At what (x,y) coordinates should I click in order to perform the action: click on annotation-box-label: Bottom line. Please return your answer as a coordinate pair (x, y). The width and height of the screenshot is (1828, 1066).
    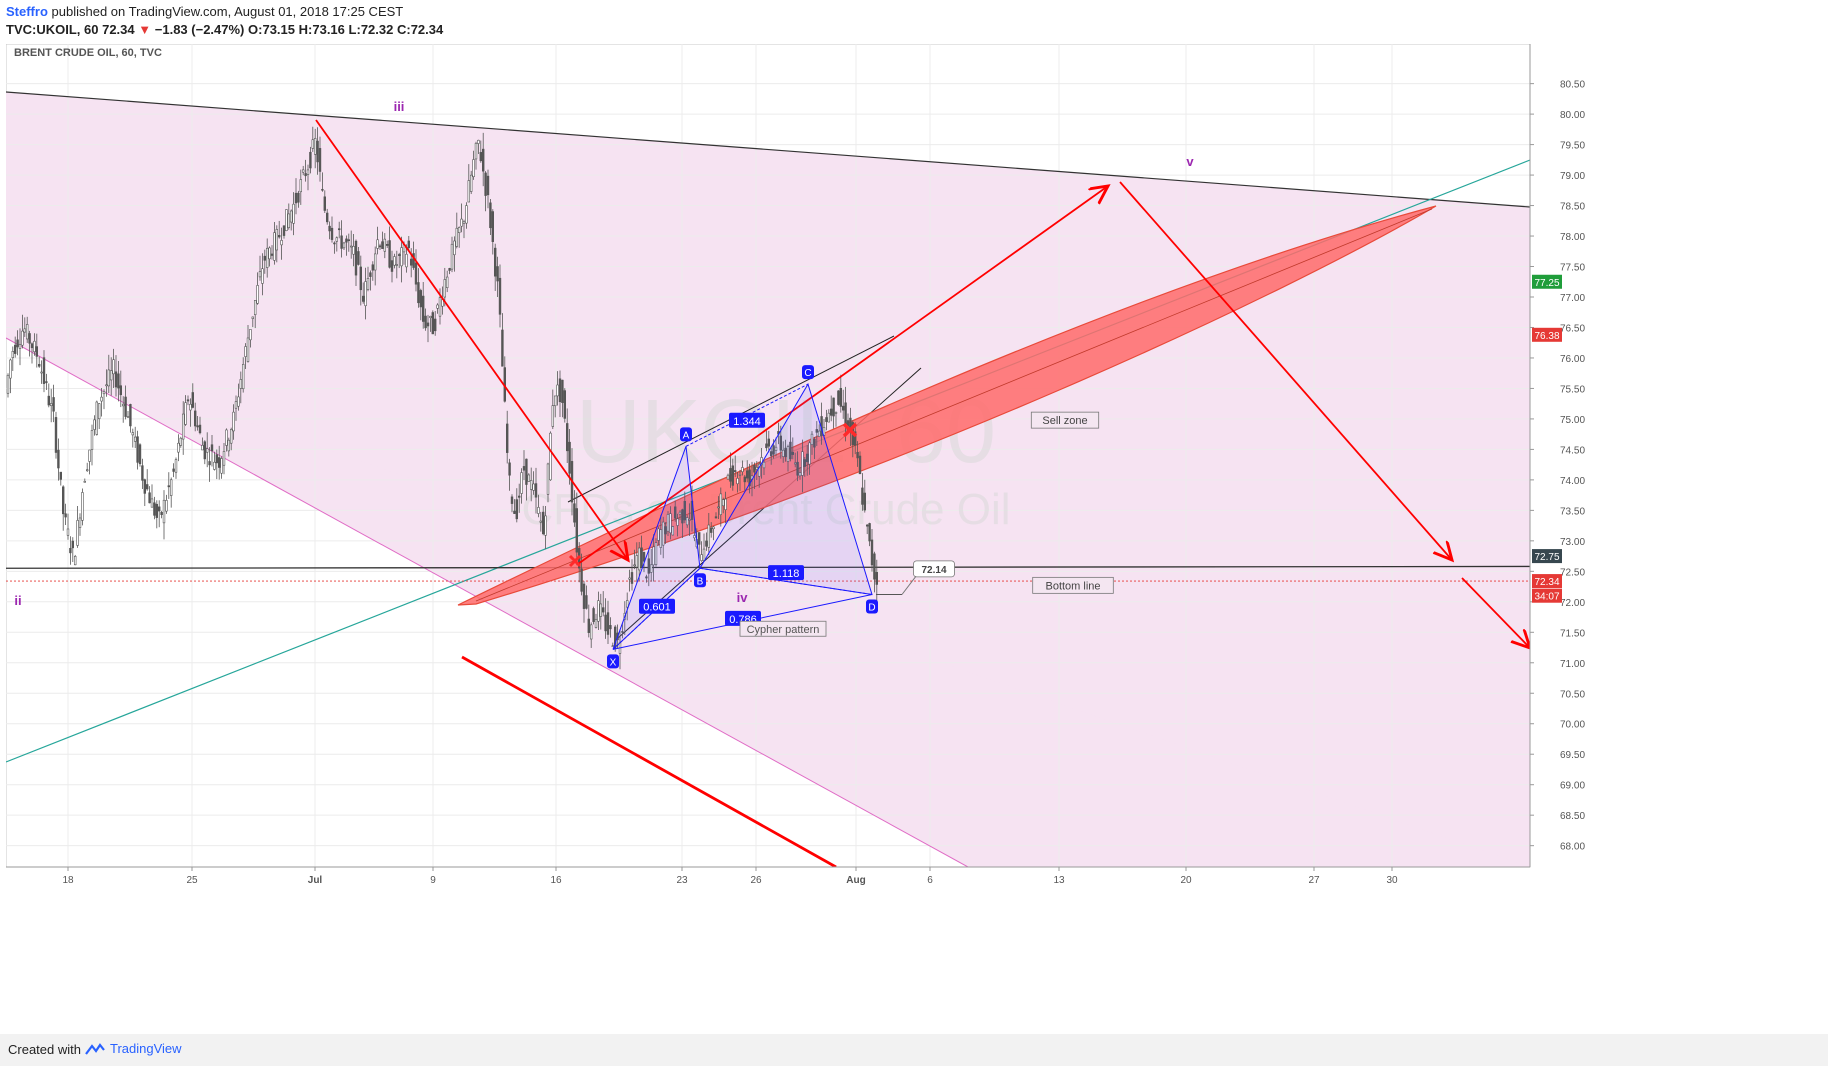
    Looking at the image, I should click on (1072, 586).